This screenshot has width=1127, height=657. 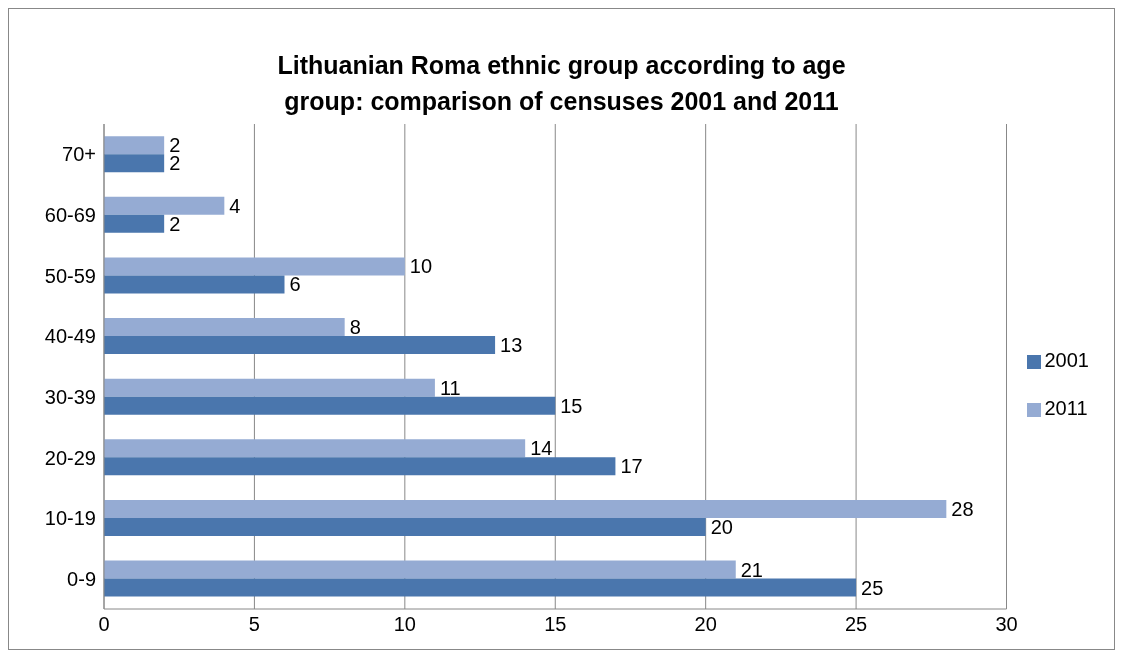 What do you see at coordinates (254, 624) in the screenshot?
I see `x-tick-label: 5` at bounding box center [254, 624].